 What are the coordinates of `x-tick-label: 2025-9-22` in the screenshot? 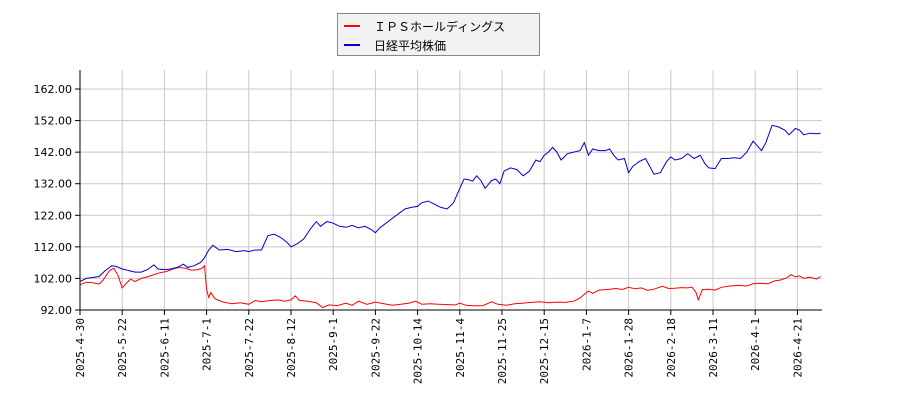 It's located at (375, 348).